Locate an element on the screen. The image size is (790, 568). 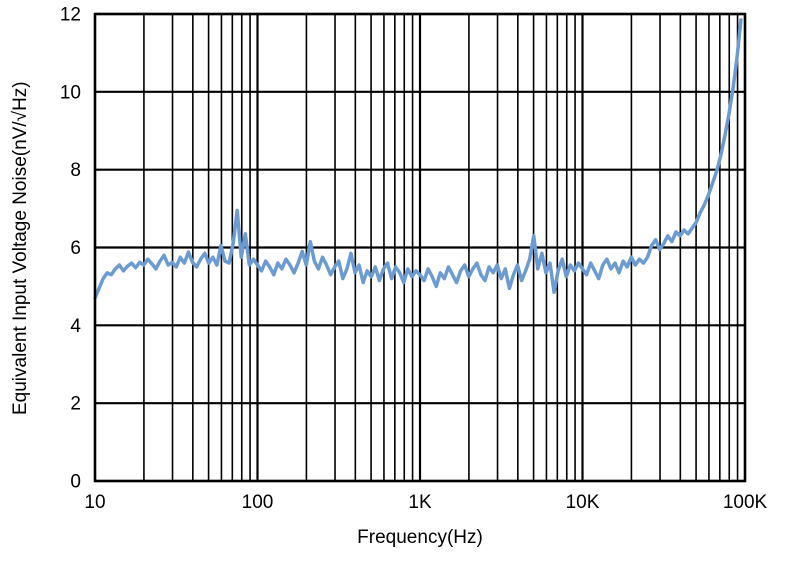
y-tick-label: 6 is located at coordinates (75, 248).